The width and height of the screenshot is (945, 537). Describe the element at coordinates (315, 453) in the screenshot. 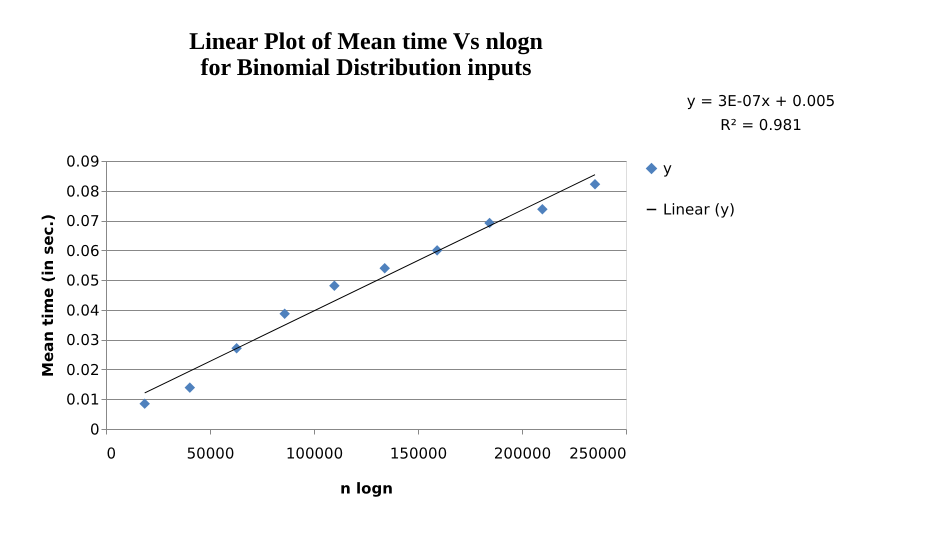

I see `x-tick-label: 100000` at that location.